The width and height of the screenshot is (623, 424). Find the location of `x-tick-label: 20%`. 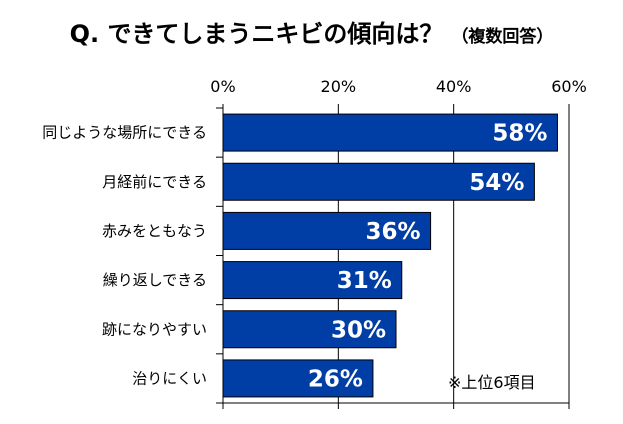

x-tick-label: 20% is located at coordinates (339, 86).